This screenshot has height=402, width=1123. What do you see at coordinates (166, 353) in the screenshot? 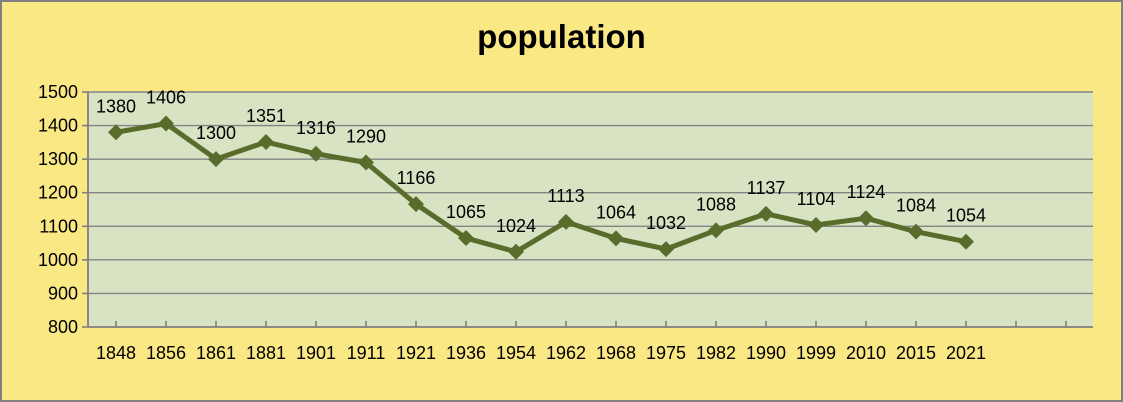
I see `x-axis-tick-label: 1856` at bounding box center [166, 353].